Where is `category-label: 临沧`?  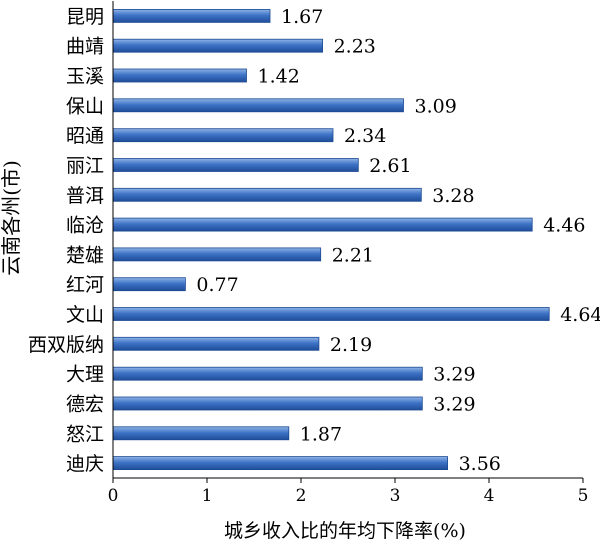 category-label: 临沧 is located at coordinates (85, 226).